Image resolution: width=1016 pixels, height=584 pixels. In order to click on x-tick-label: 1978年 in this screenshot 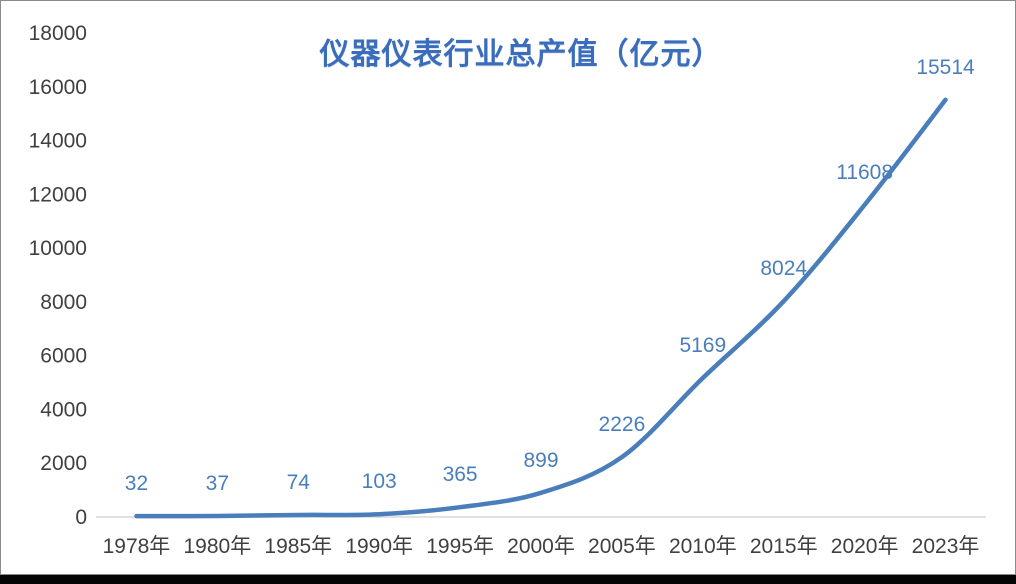, I will do `click(137, 546)`.